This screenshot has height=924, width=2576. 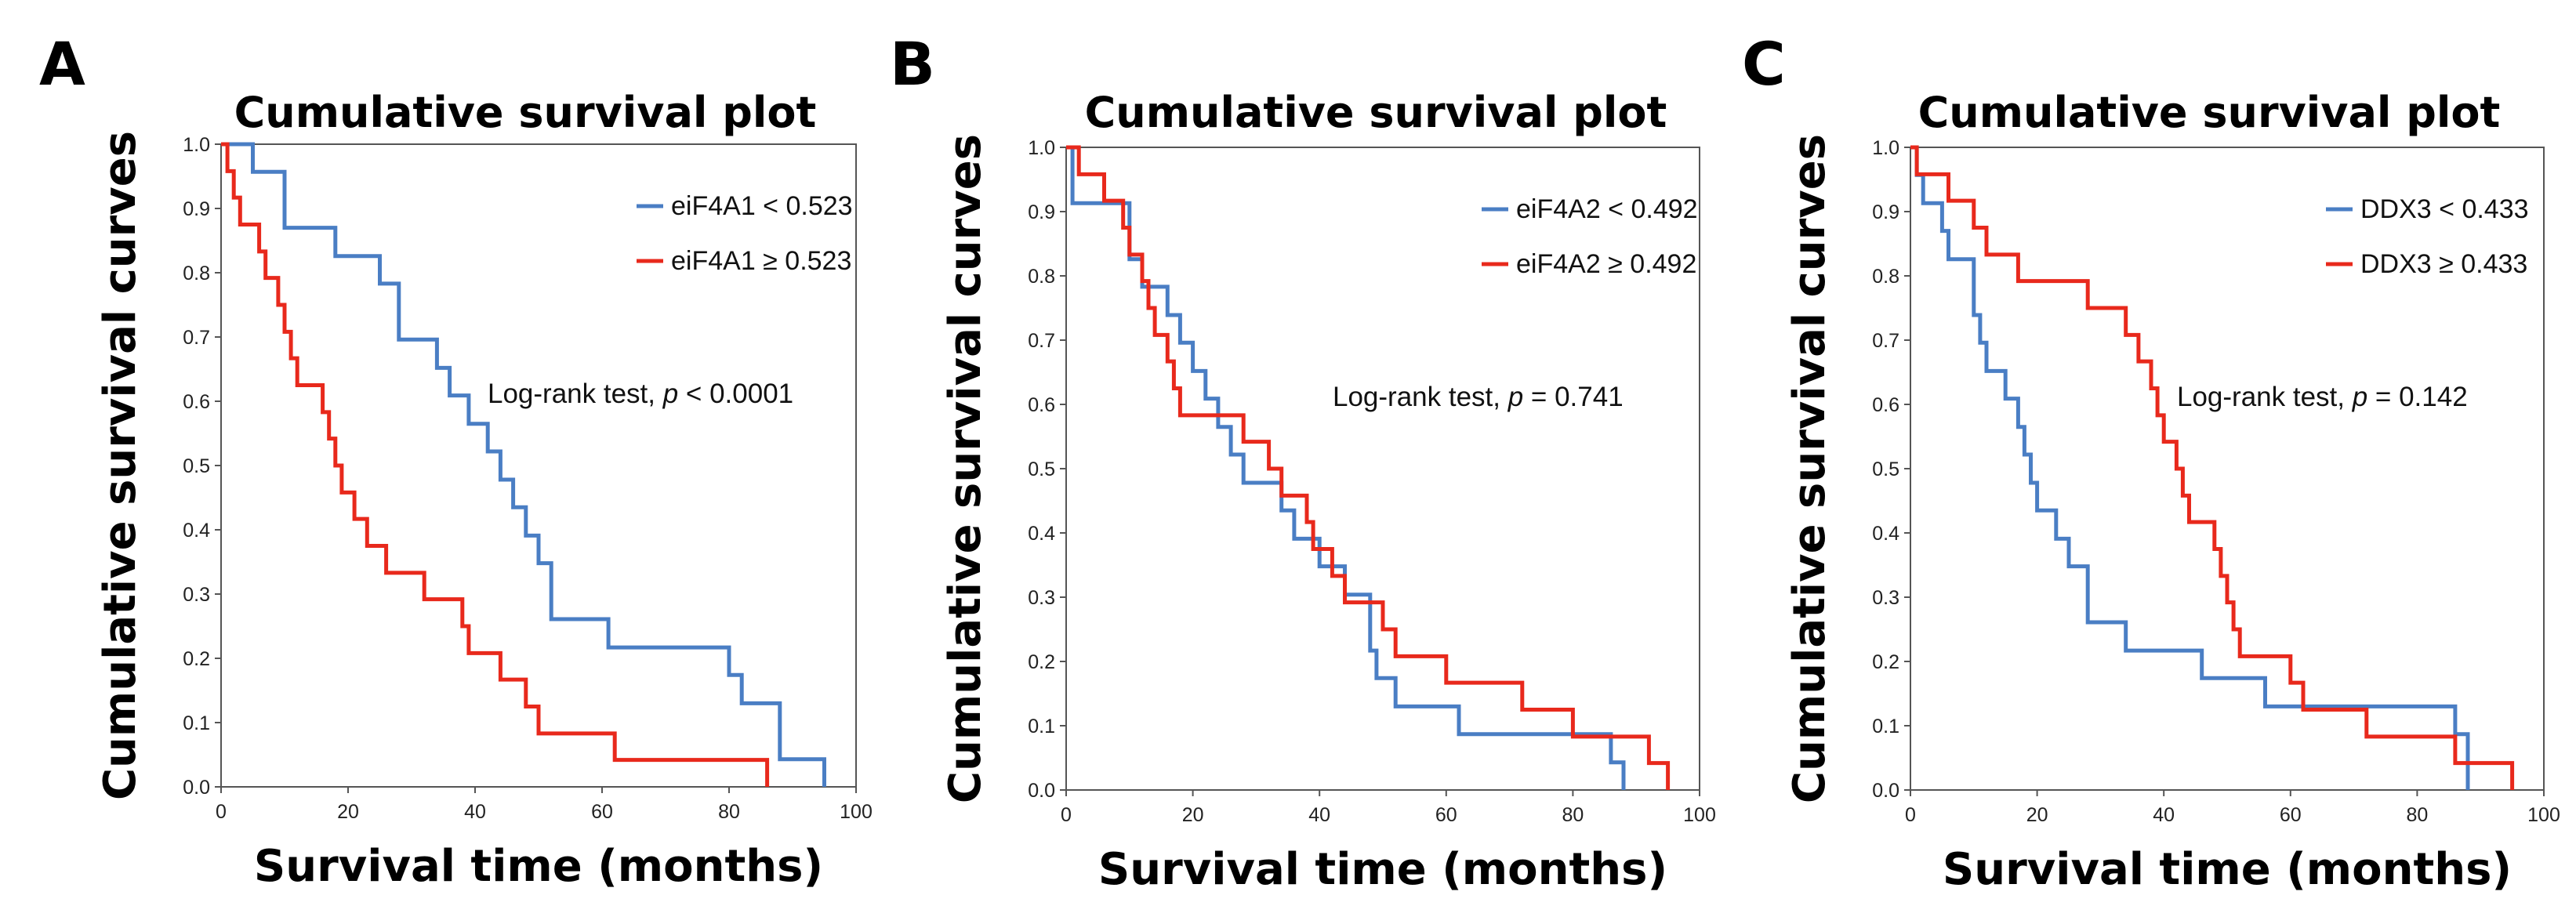 What do you see at coordinates (762, 206) in the screenshot?
I see `legend-label: eiF4A1 < 0.523` at bounding box center [762, 206].